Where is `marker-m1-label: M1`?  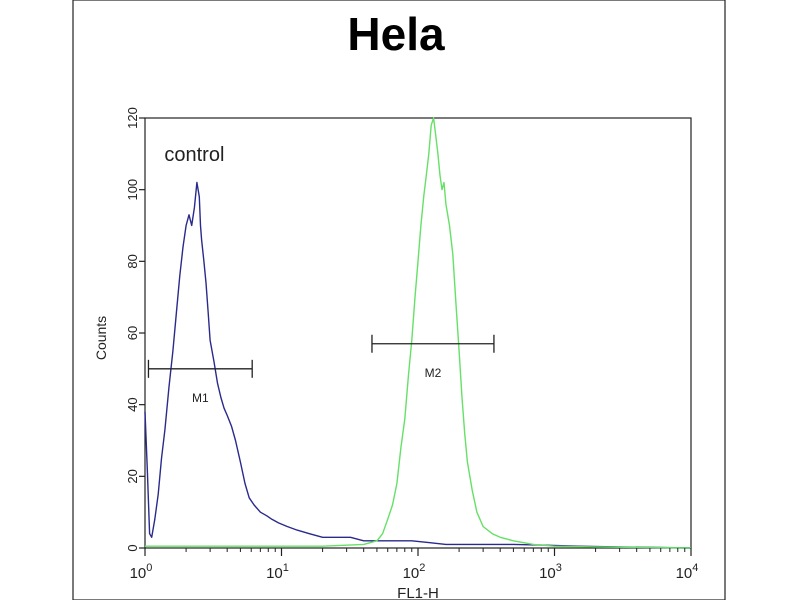
marker-m1-label: M1 is located at coordinates (200, 398).